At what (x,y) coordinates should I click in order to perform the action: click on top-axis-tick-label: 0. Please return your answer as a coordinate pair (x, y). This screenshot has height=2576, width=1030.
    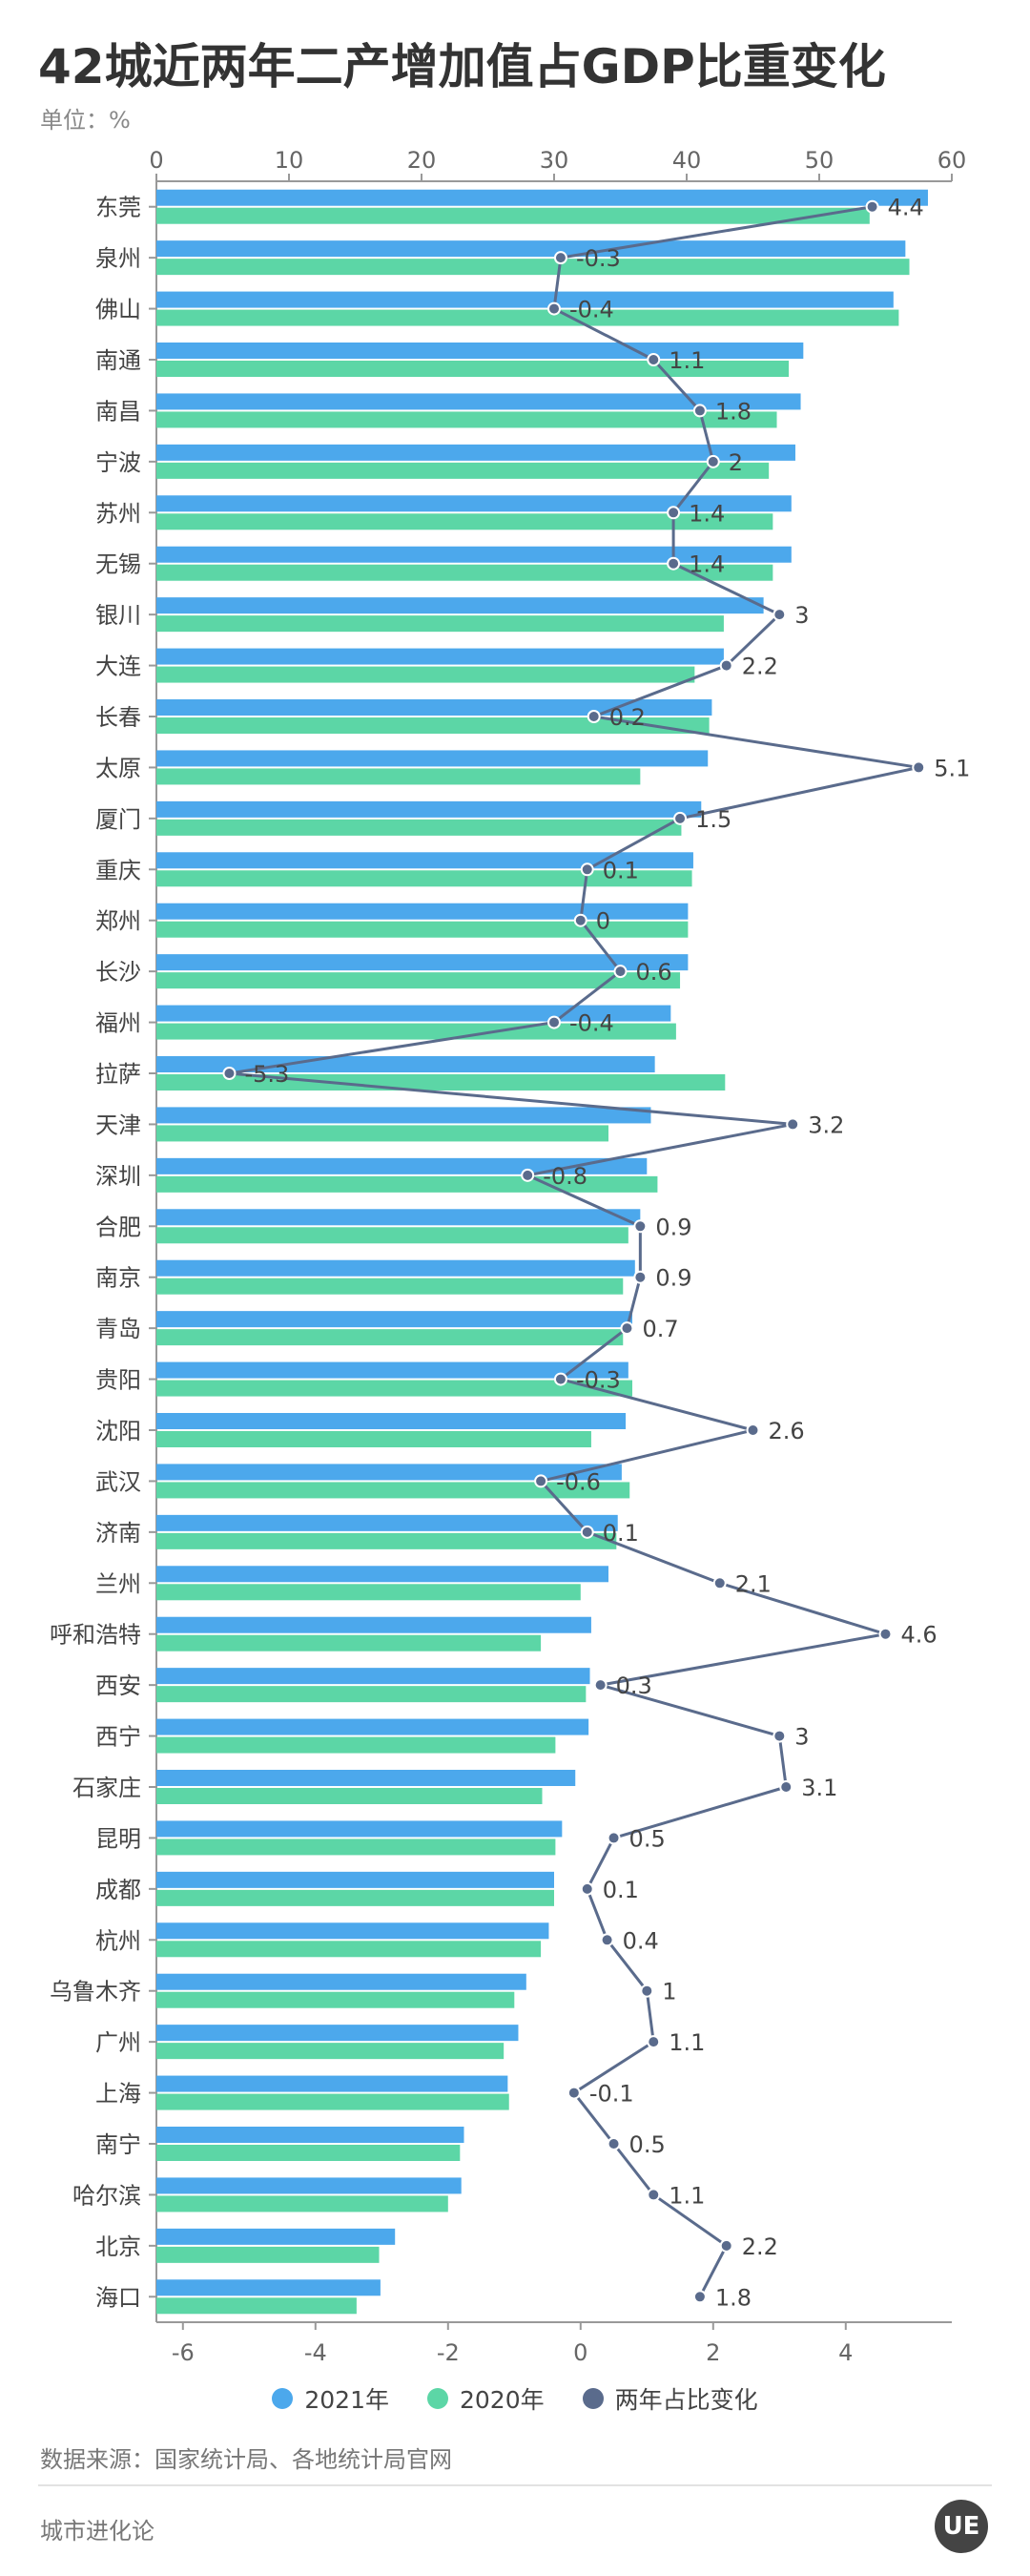
    Looking at the image, I should click on (156, 160).